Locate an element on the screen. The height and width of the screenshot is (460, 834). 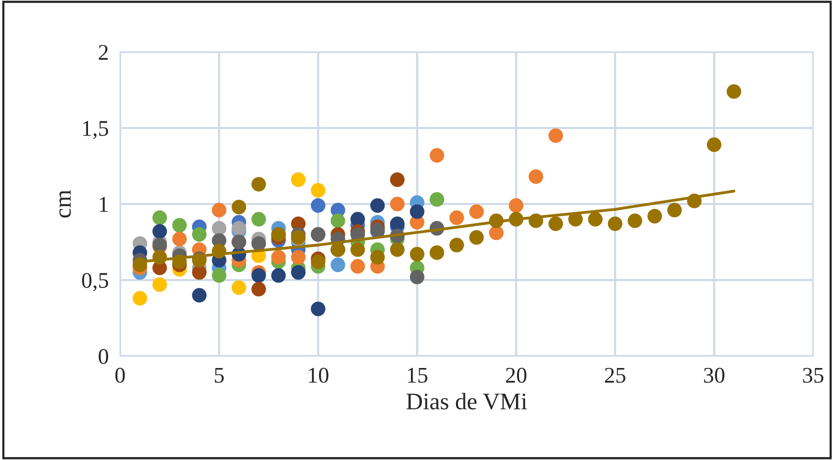
x-tick-label: 5 is located at coordinates (219, 375).